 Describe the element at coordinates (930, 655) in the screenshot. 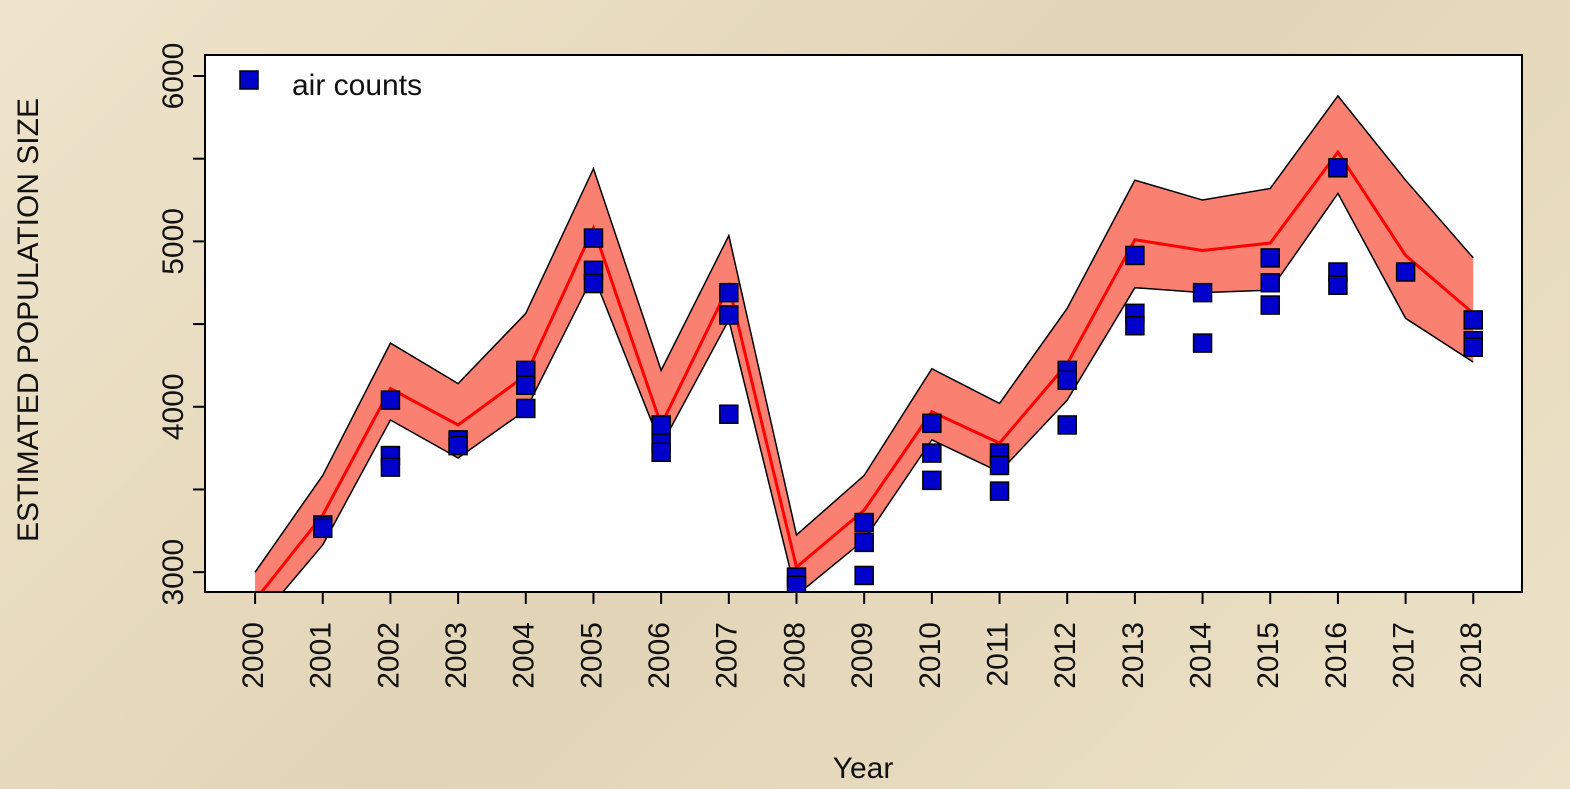

I see `x-tick-label: 2010` at that location.